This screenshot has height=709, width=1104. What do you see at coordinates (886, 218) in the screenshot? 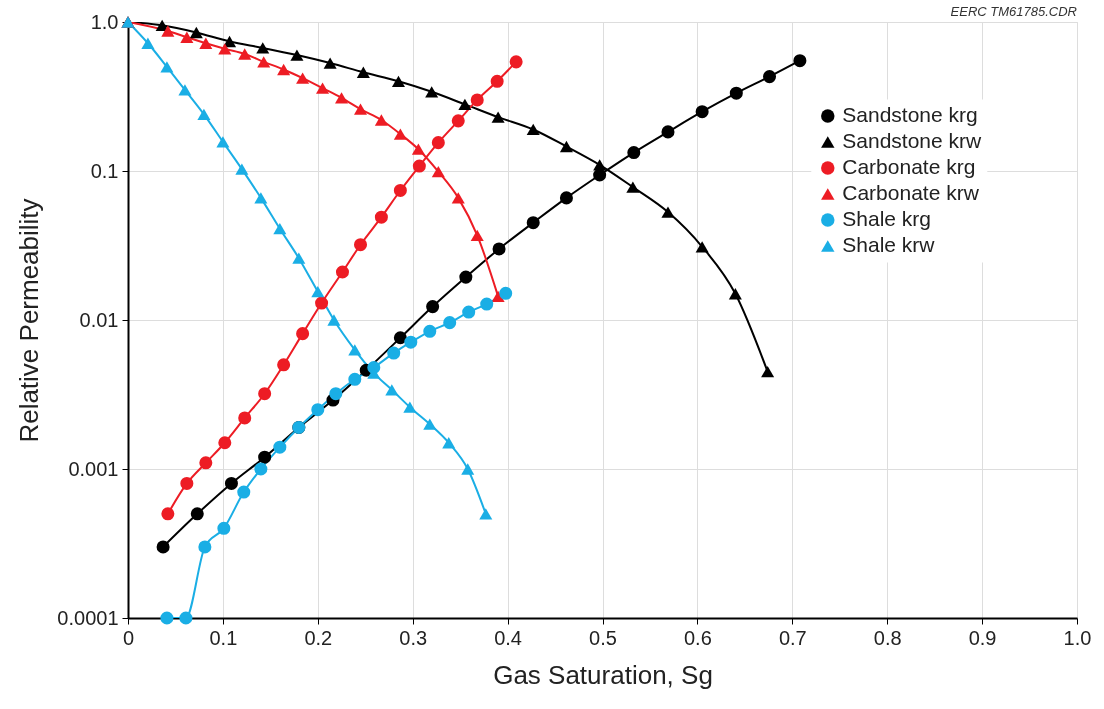
I see `legend-label: Shale krg` at bounding box center [886, 218].